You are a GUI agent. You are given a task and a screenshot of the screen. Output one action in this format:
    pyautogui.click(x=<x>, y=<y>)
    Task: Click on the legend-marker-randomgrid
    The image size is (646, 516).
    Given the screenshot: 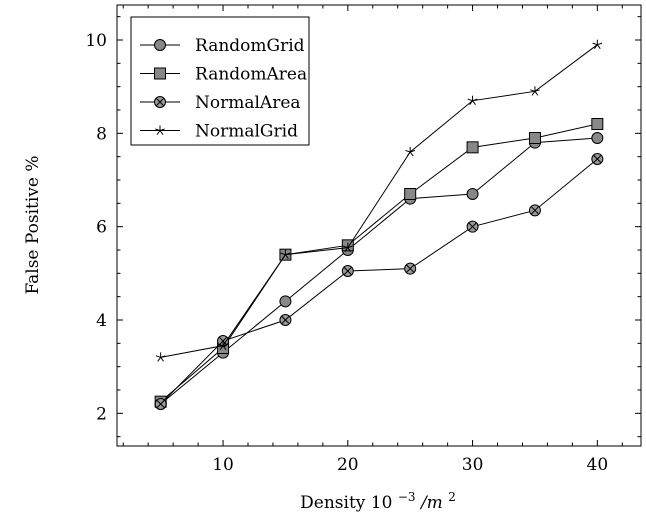 What is the action you would take?
    pyautogui.click(x=160, y=45)
    